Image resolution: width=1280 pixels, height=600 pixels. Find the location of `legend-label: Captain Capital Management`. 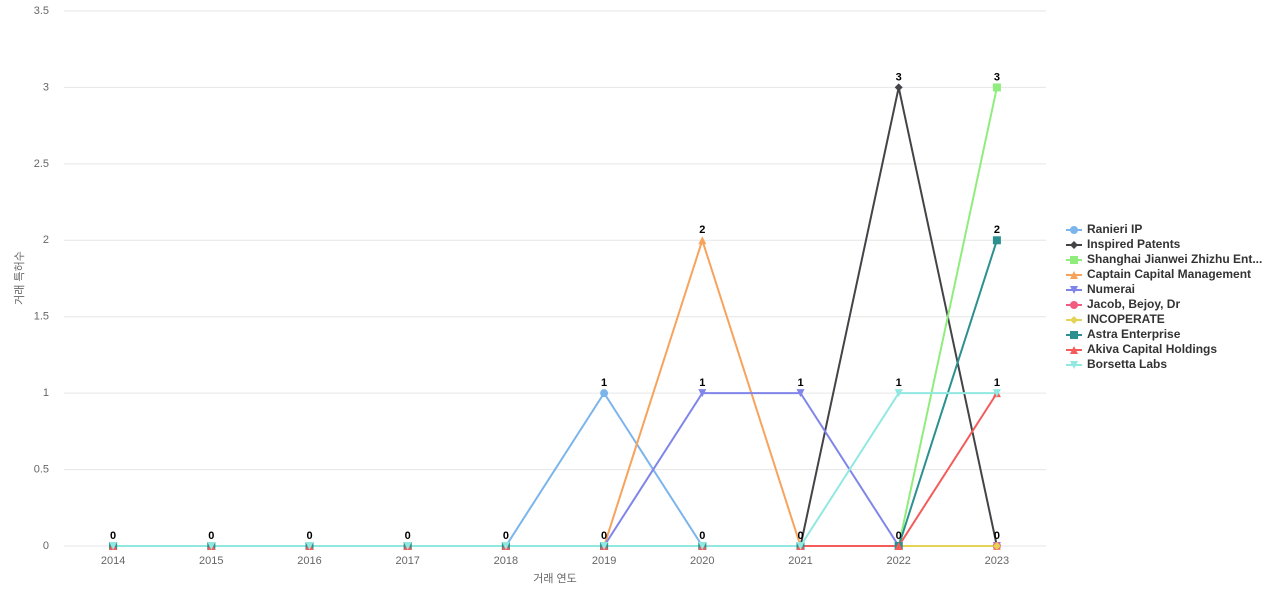

legend-label: Captain Capital Management is located at coordinates (1169, 274).